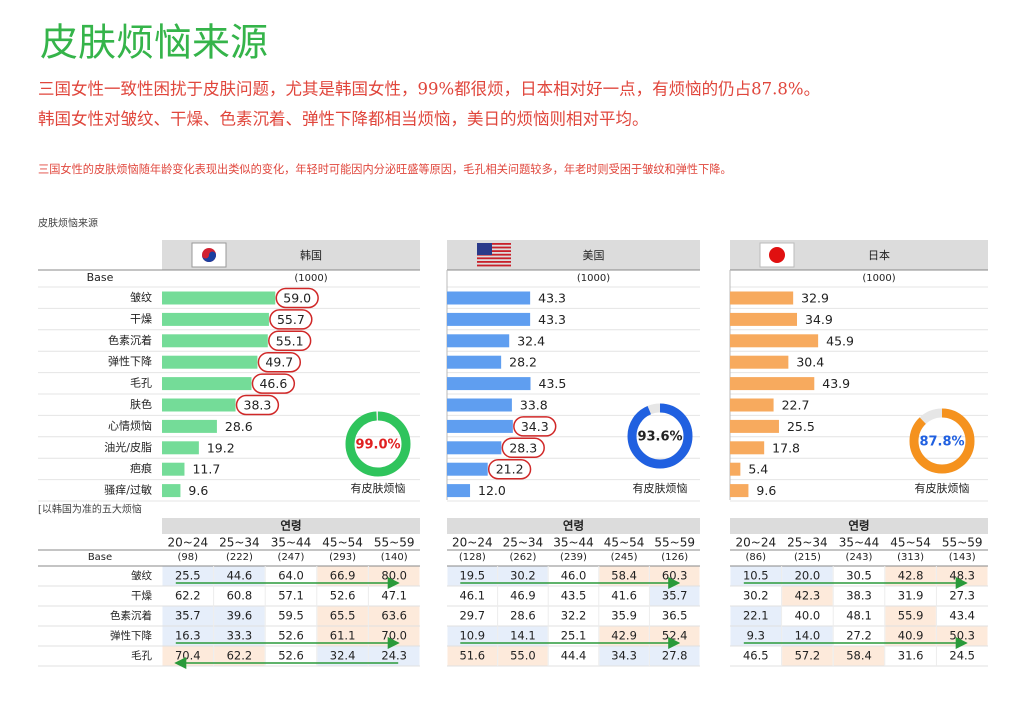 This screenshot has height=707, width=1024. What do you see at coordinates (141, 383) in the screenshot?
I see `category-label: 毛孔` at bounding box center [141, 383].